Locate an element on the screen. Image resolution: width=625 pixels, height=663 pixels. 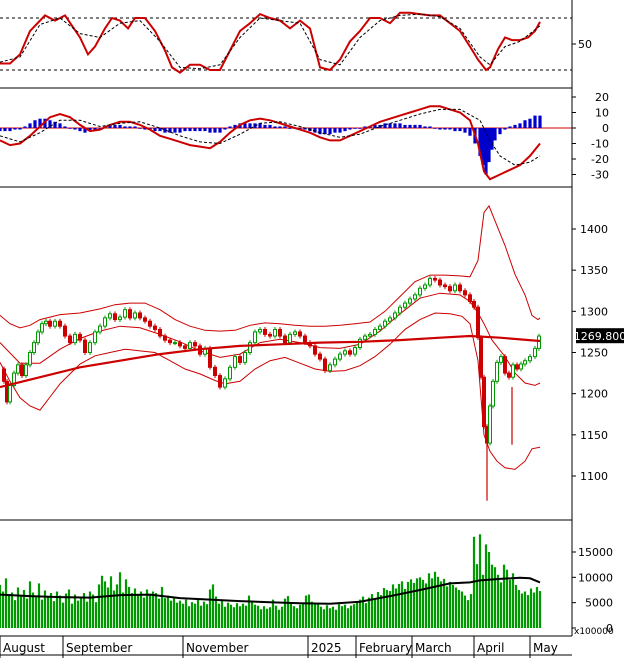
rsi-signal-line is located at coordinates (270, 41).